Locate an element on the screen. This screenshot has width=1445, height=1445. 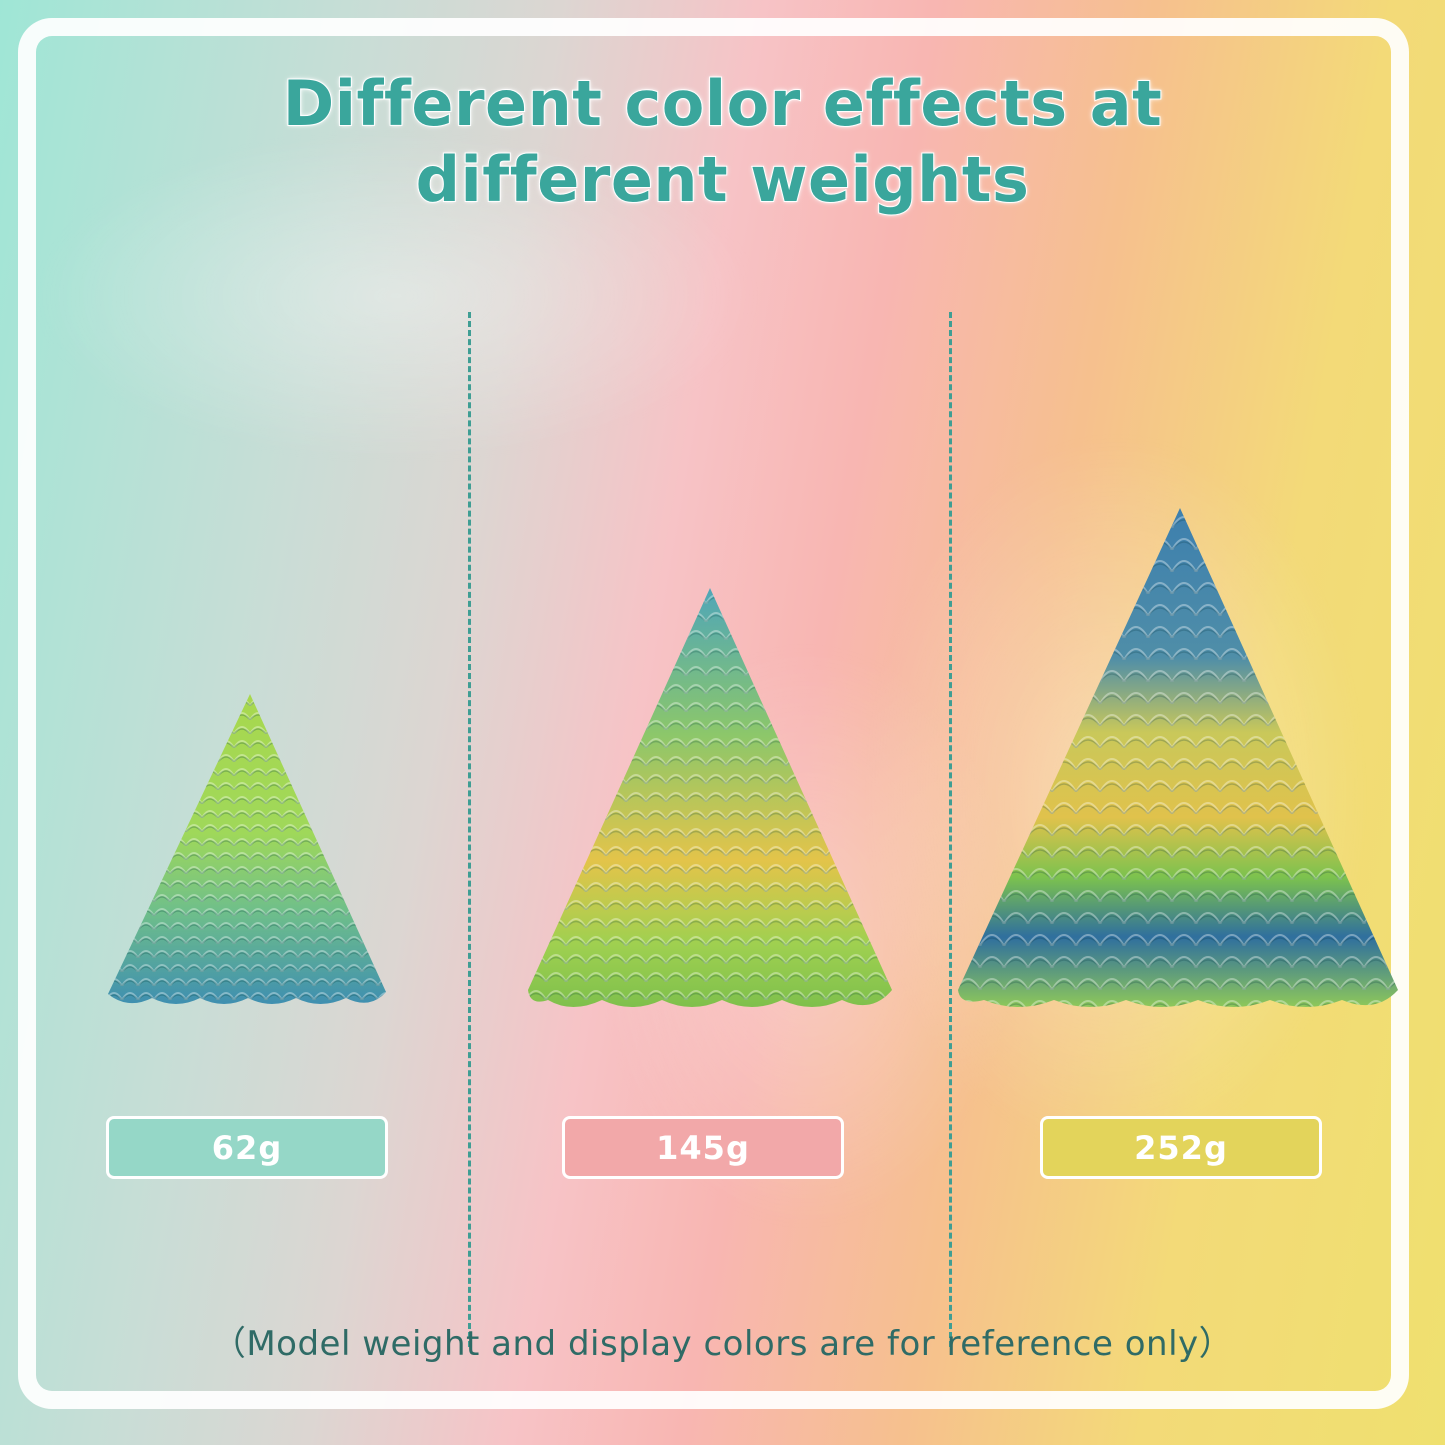
dashed-divider-right is located at coordinates (950, 829).